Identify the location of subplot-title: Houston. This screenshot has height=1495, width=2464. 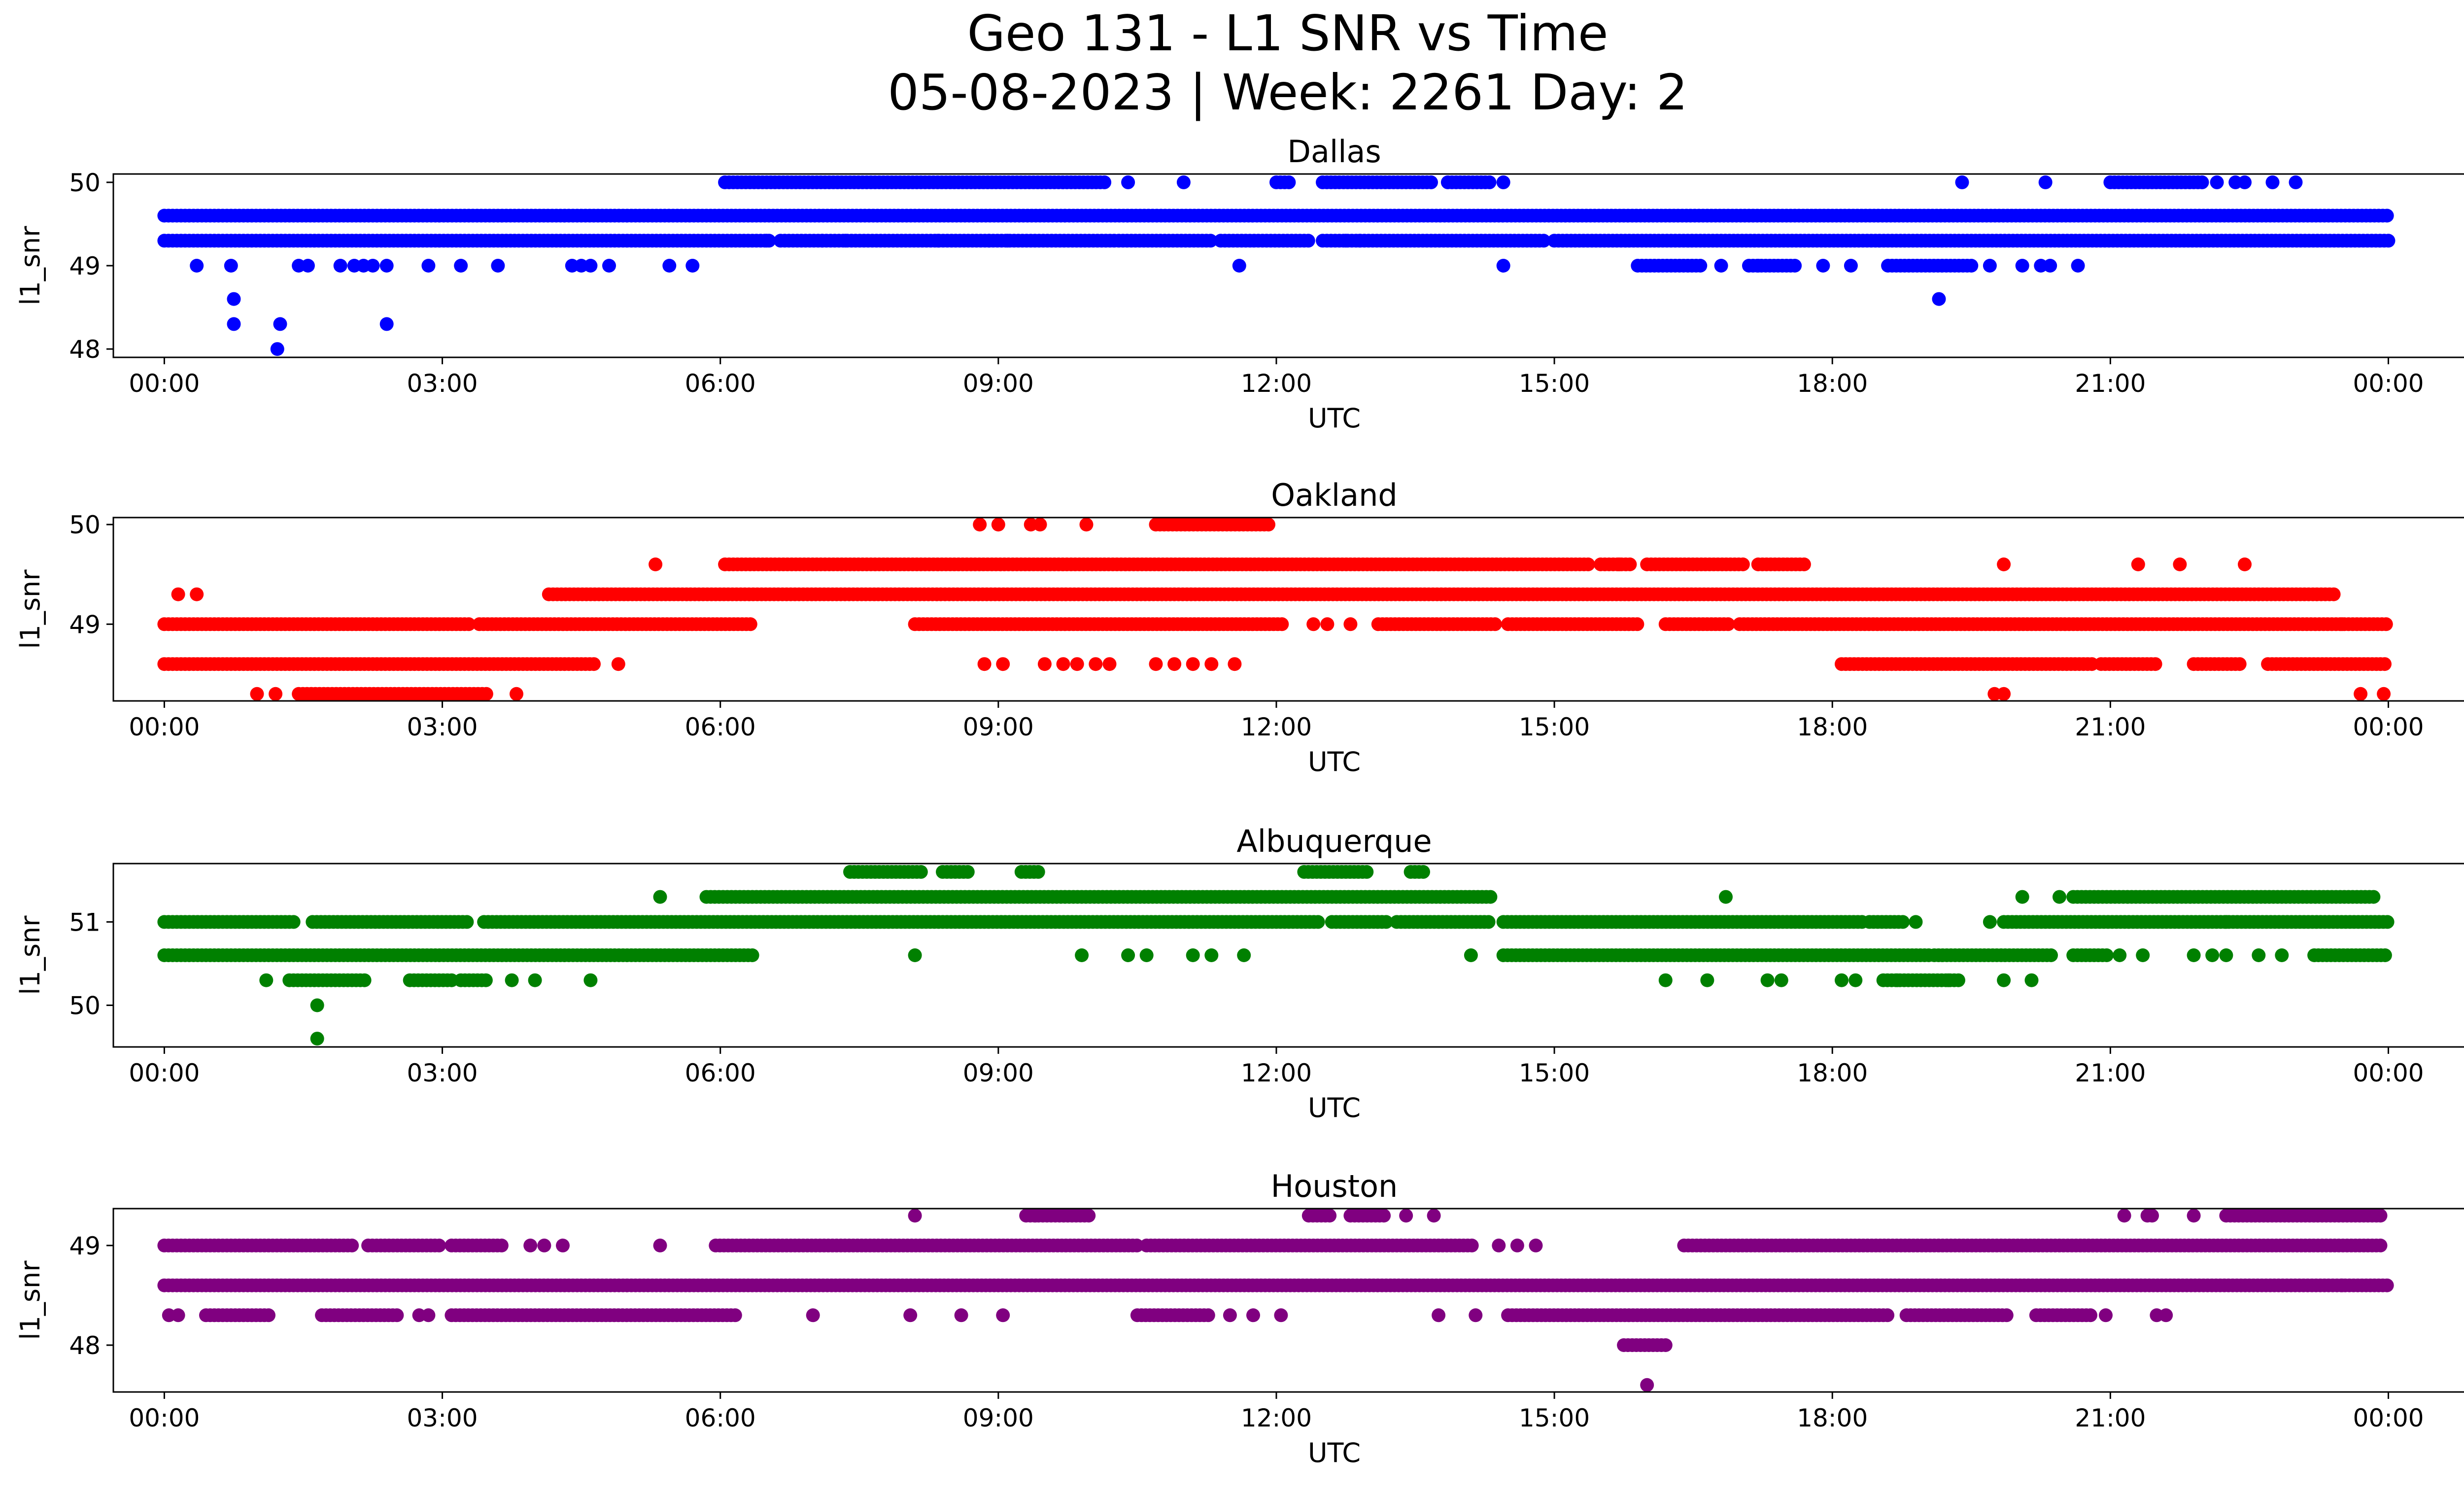
(1334, 1186).